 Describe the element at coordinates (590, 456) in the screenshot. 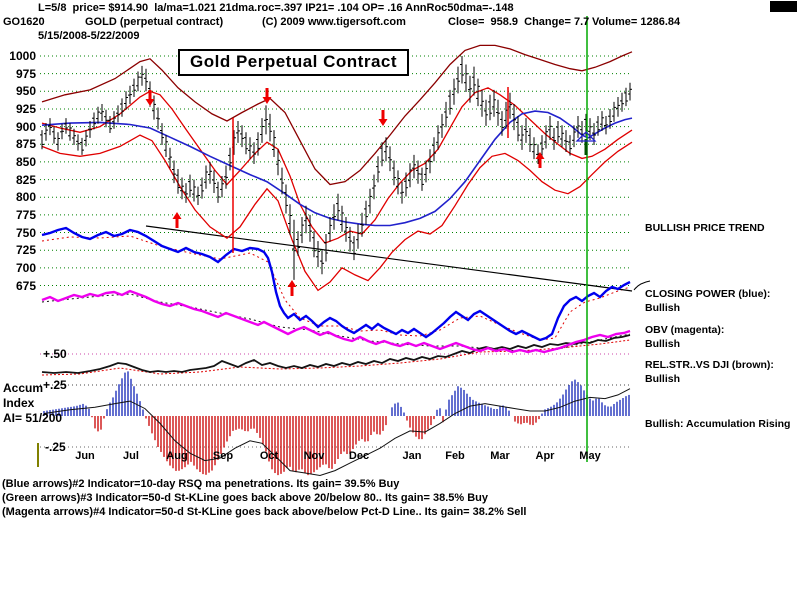

I see `month-axis-label: May` at that location.